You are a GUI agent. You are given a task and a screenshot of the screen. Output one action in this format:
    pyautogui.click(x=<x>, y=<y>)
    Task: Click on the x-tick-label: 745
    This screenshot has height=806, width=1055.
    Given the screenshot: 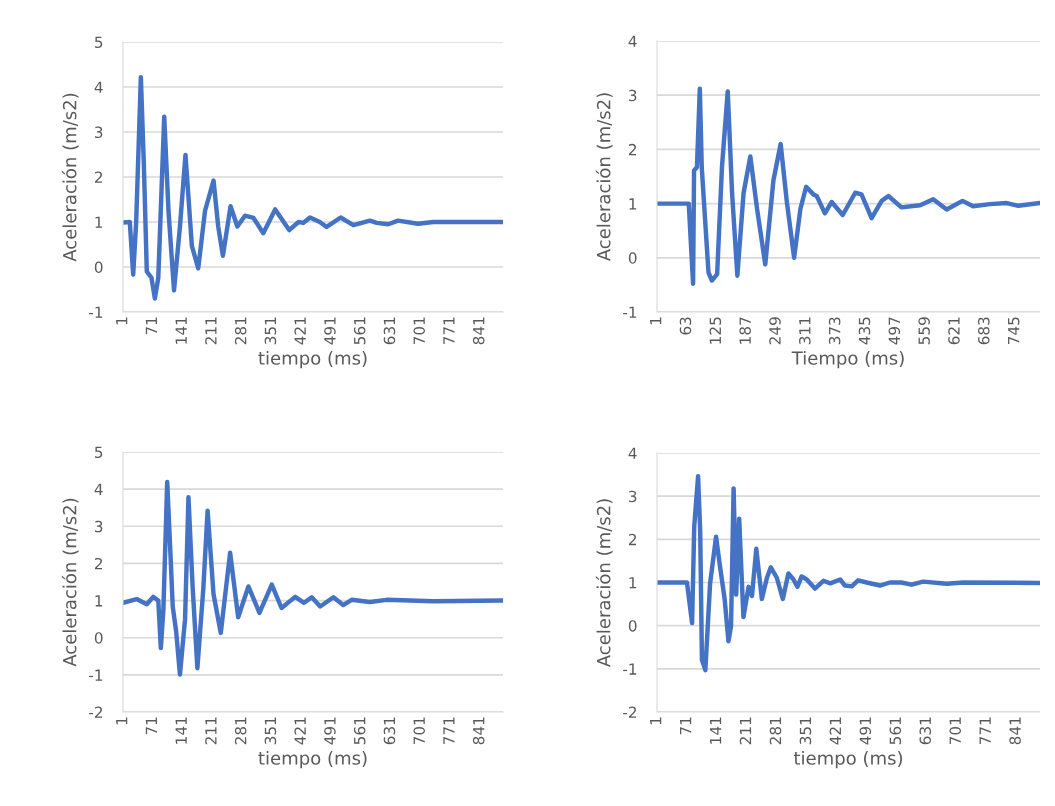 What is the action you would take?
    pyautogui.click(x=1014, y=331)
    